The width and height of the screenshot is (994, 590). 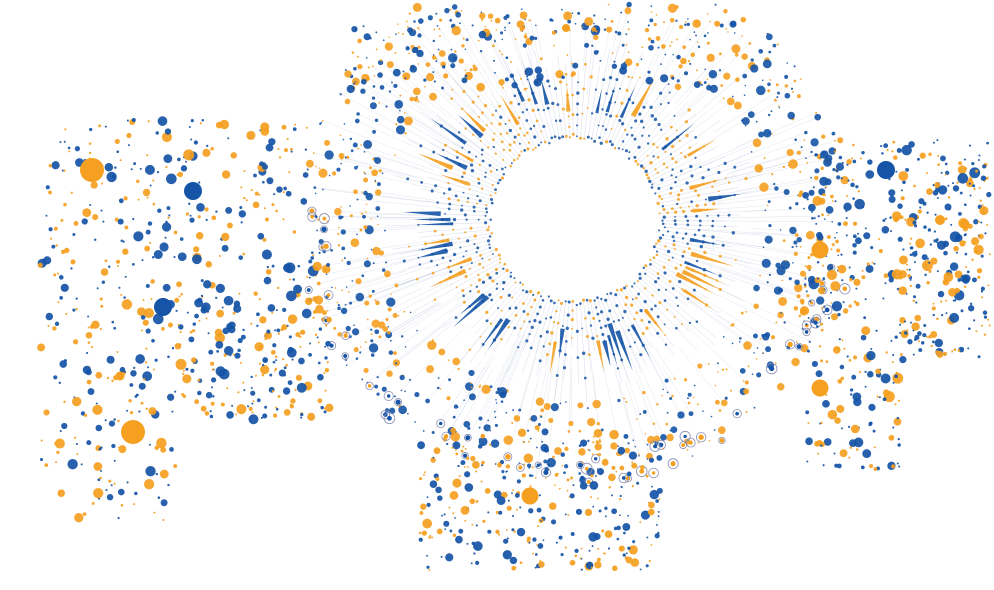 I want to click on ring-wedge, so click(x=705, y=241).